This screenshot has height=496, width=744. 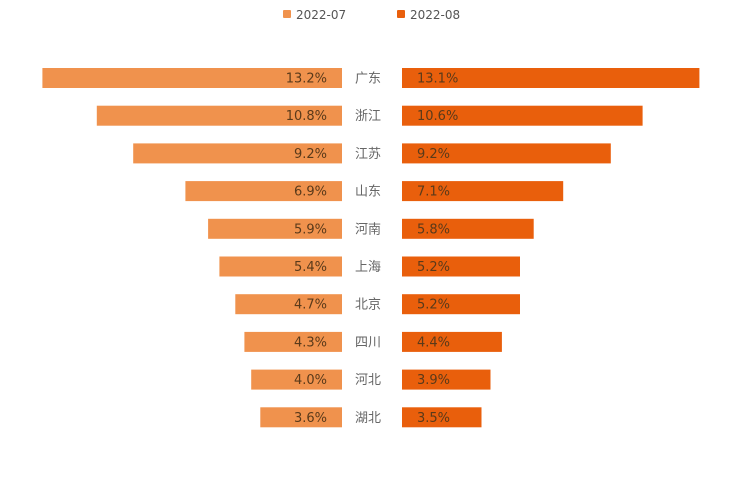 I want to click on value-label-2022-07: 5.9%, so click(x=310, y=229).